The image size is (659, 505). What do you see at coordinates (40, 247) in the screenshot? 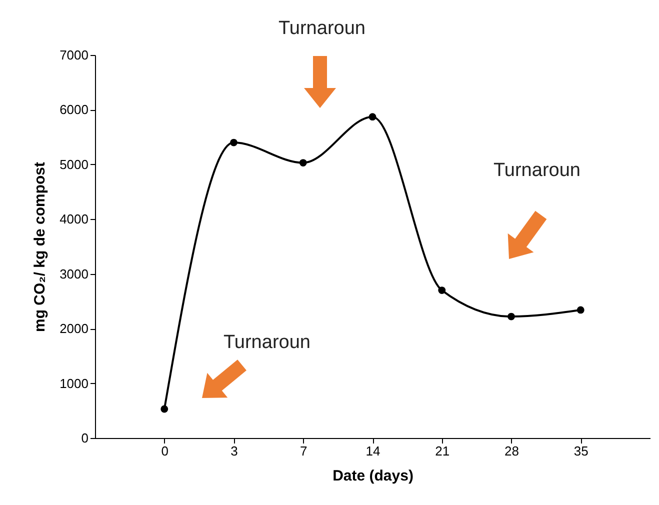
I see `y-axis-title: mg CO₂/ kg de compost` at bounding box center [40, 247].